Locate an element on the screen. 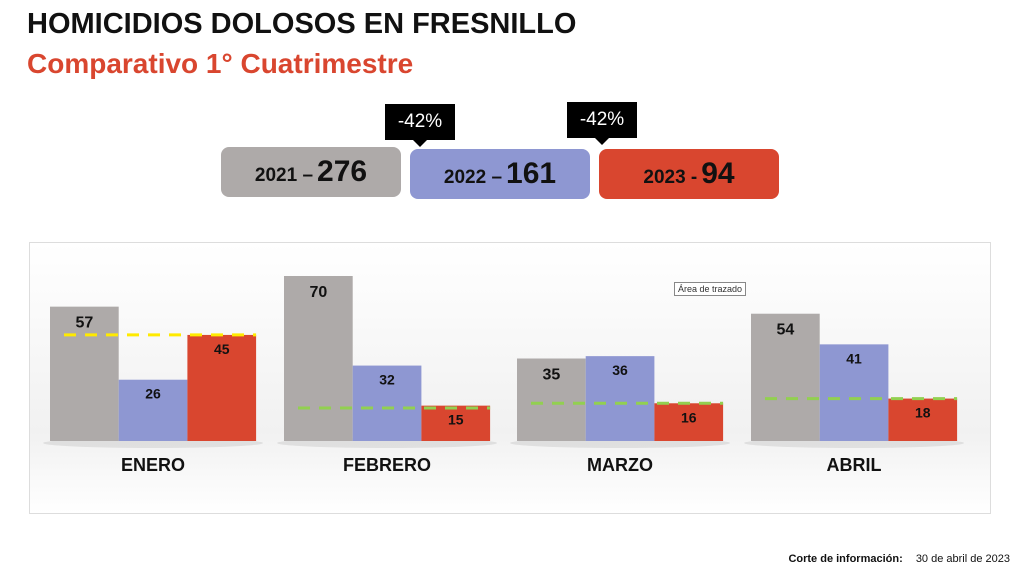 The image size is (1024, 574). total-2023-box: 2023 - 94 is located at coordinates (689, 174).